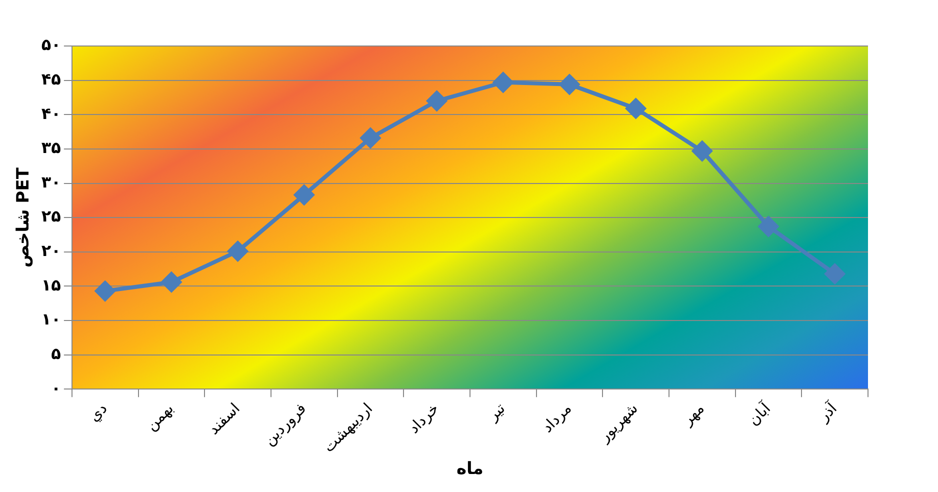 This screenshot has height=492, width=938. Describe the element at coordinates (51, 182) in the screenshot. I see `y-tick-label: ۳۰` at that location.